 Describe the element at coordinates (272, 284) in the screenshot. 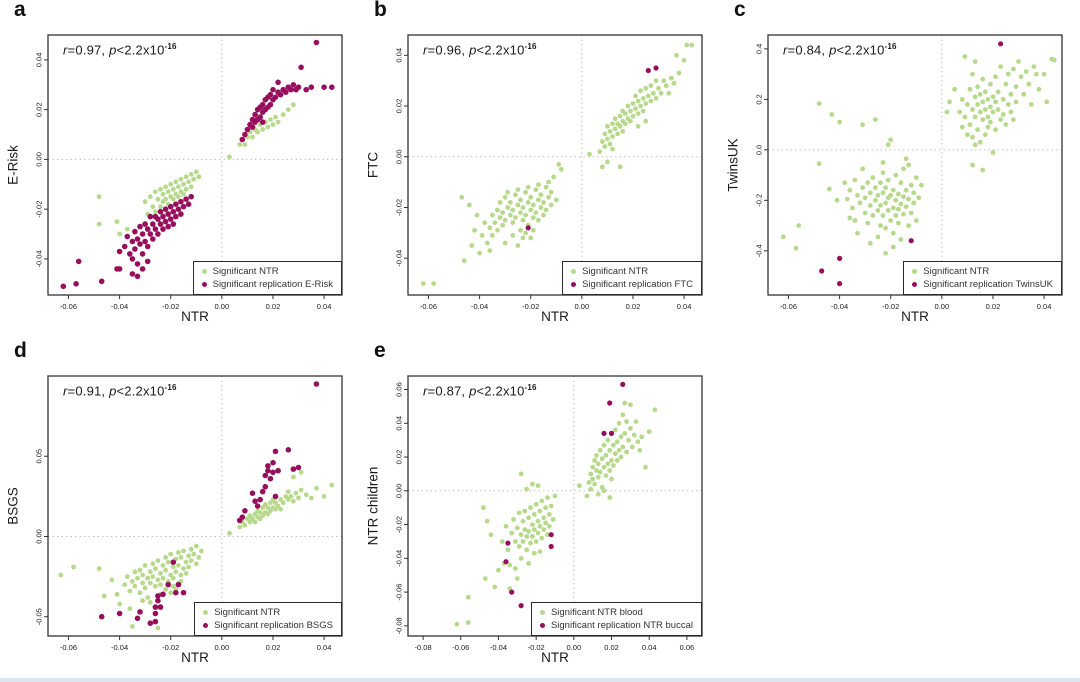

I see `legend-label: Significant replication E-Risk` at that location.